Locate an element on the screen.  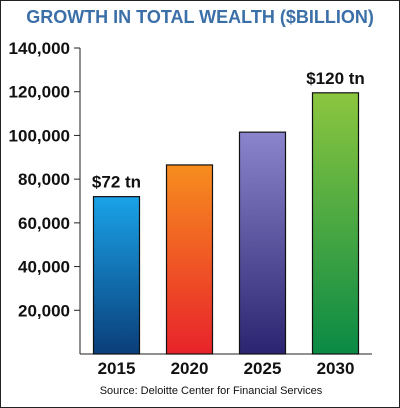
y-tick-label: 120,000 is located at coordinates (39, 92).